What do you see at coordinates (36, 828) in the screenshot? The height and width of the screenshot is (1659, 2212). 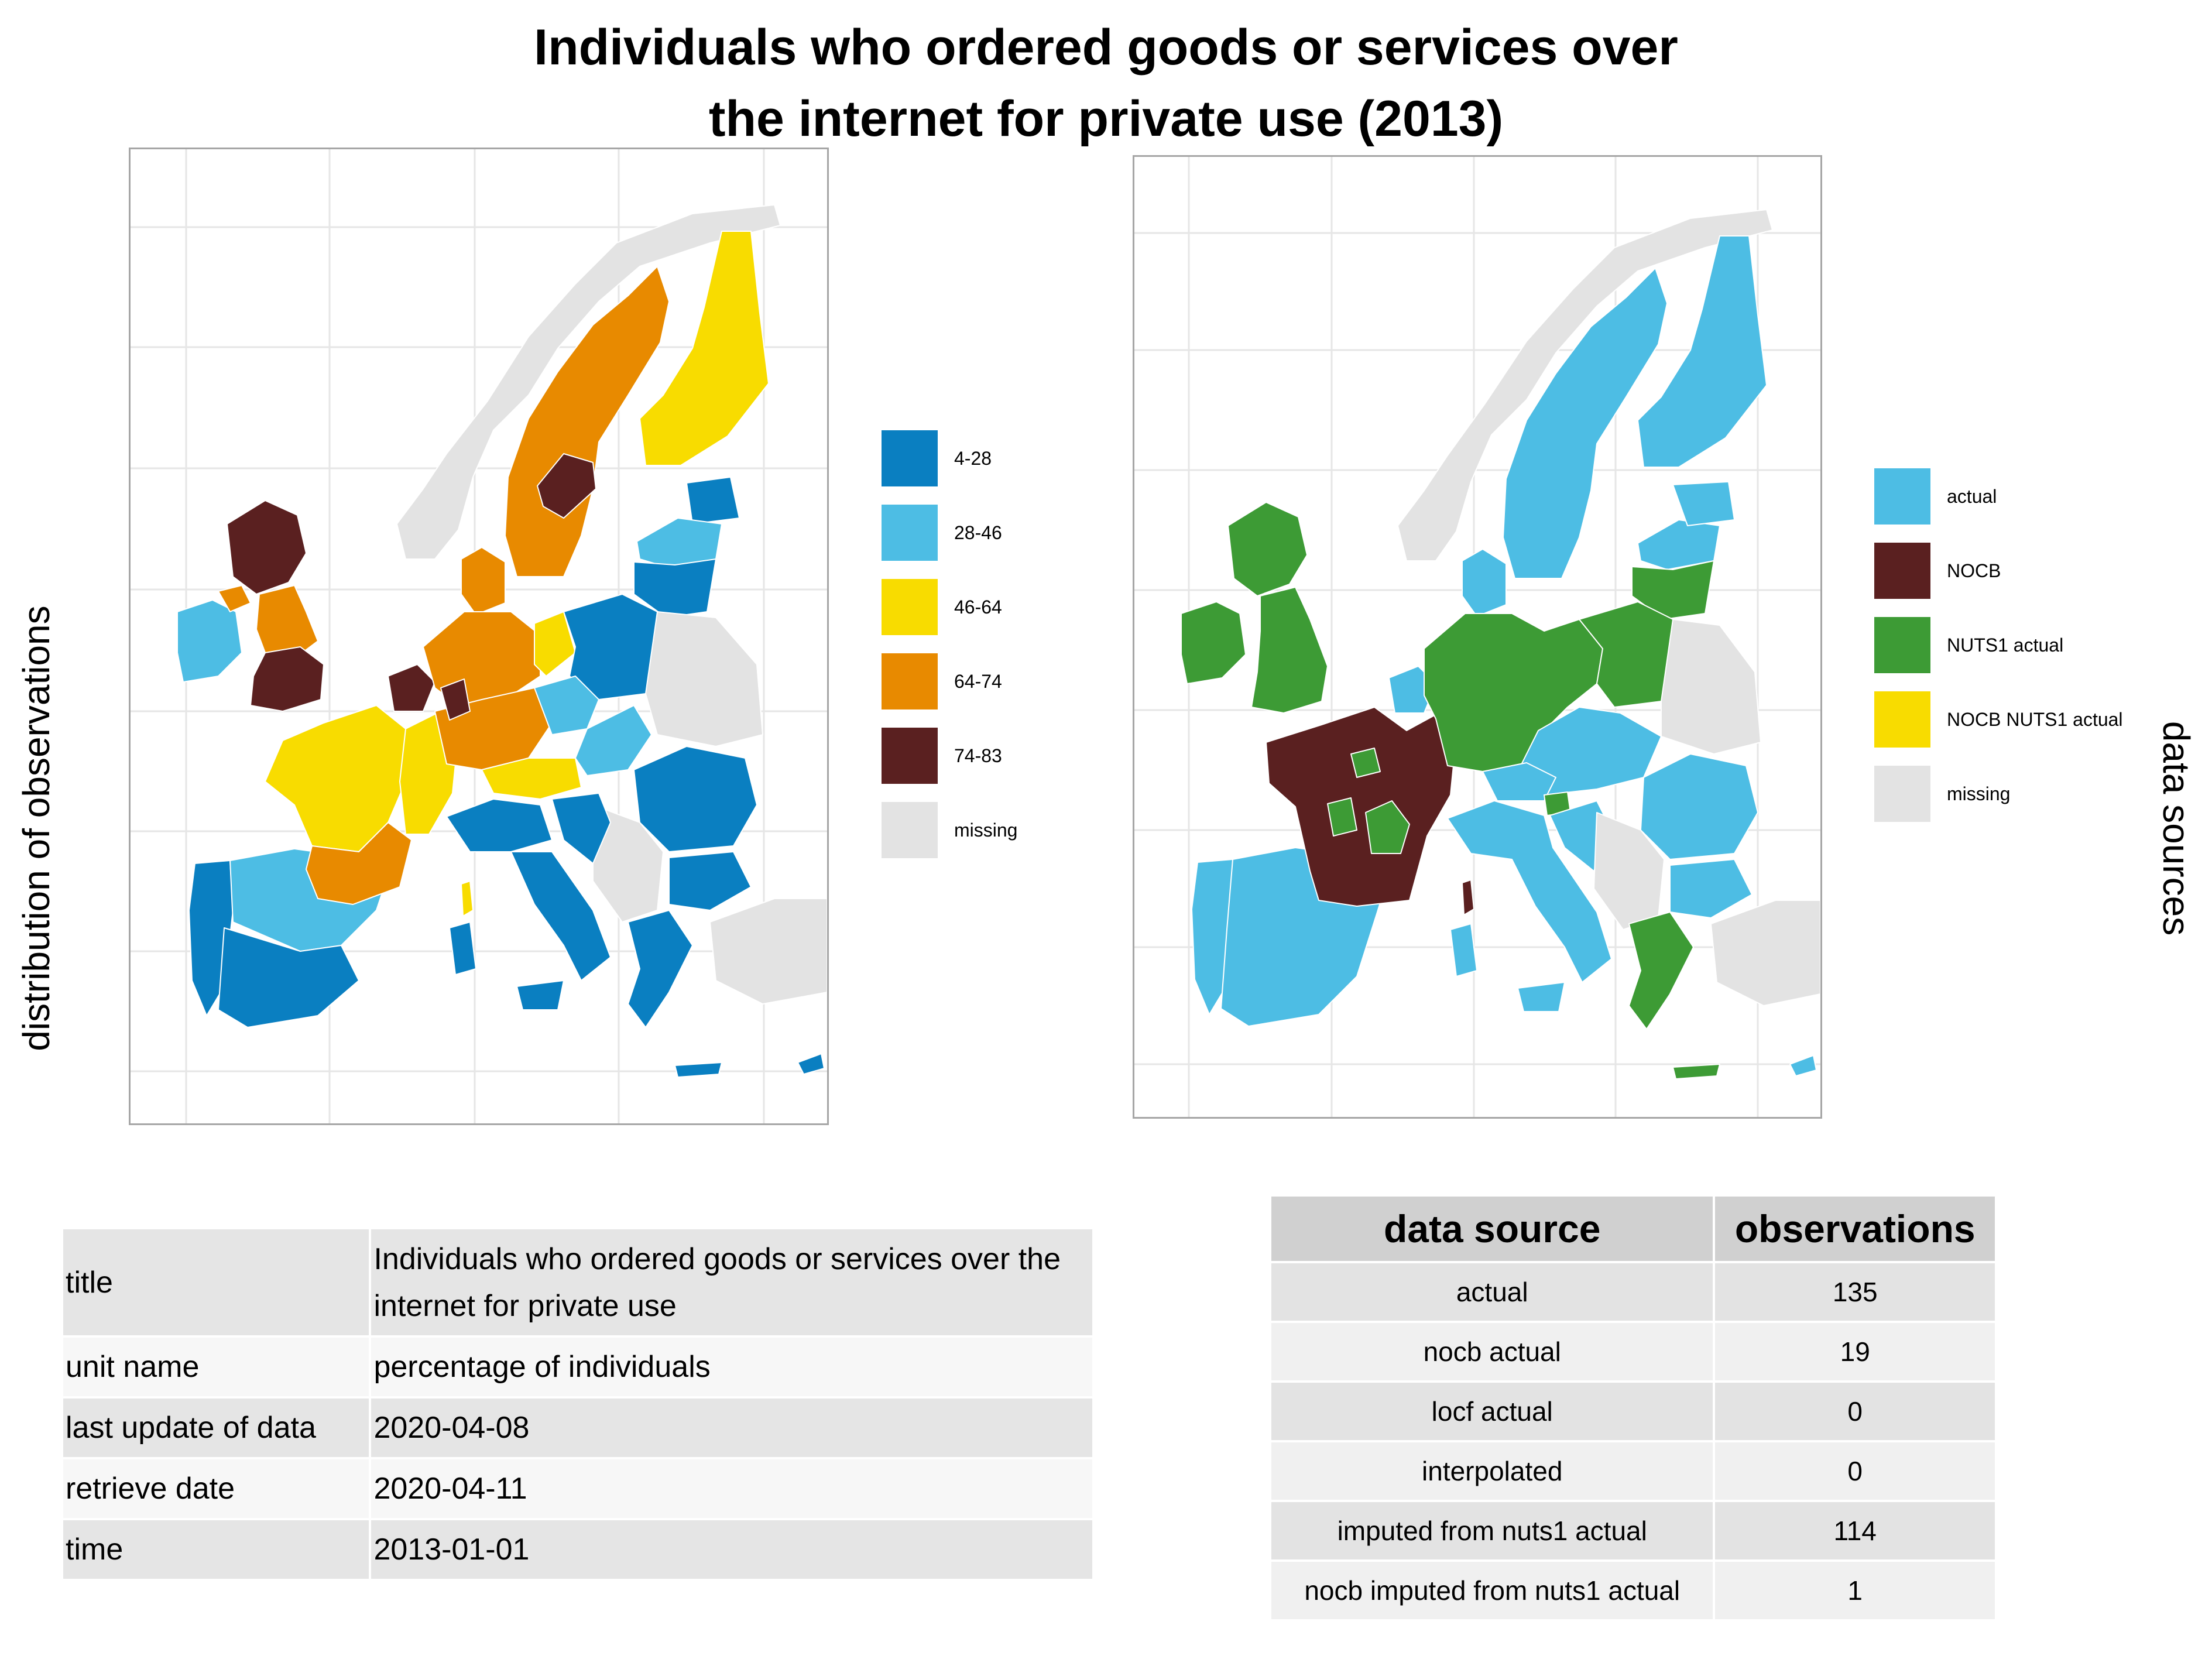 I see `left-axis-label: distribution of observations` at bounding box center [36, 828].